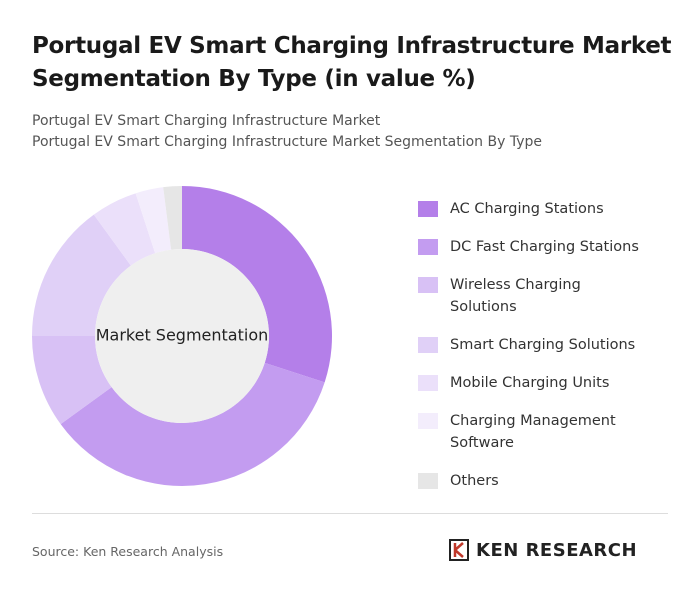  I want to click on legend-label: Charging Management Software, so click(533, 432).